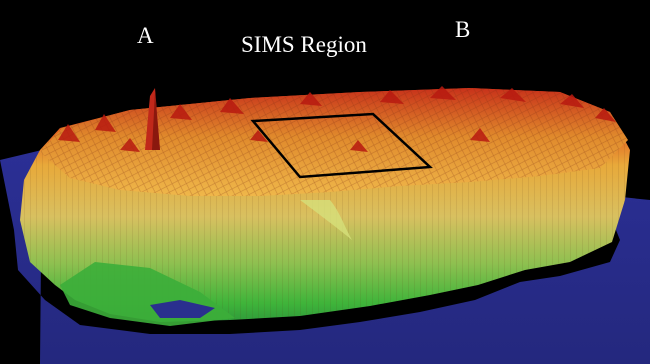 The height and width of the screenshot is (364, 650). Describe the element at coordinates (145, 35) in the screenshot. I see `corner-label-a: A` at that location.